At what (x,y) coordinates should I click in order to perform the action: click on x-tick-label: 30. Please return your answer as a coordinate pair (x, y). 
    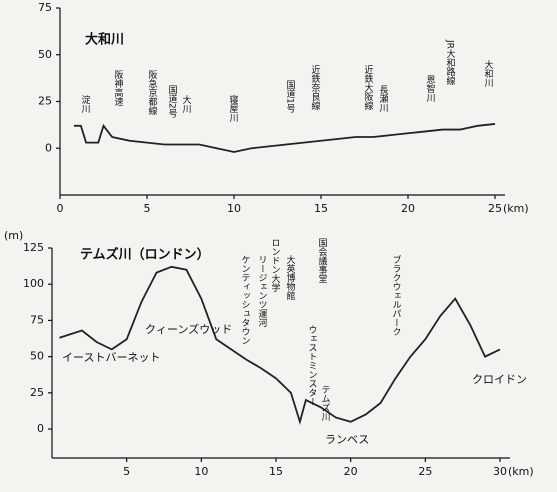
    Looking at the image, I should click on (500, 471).